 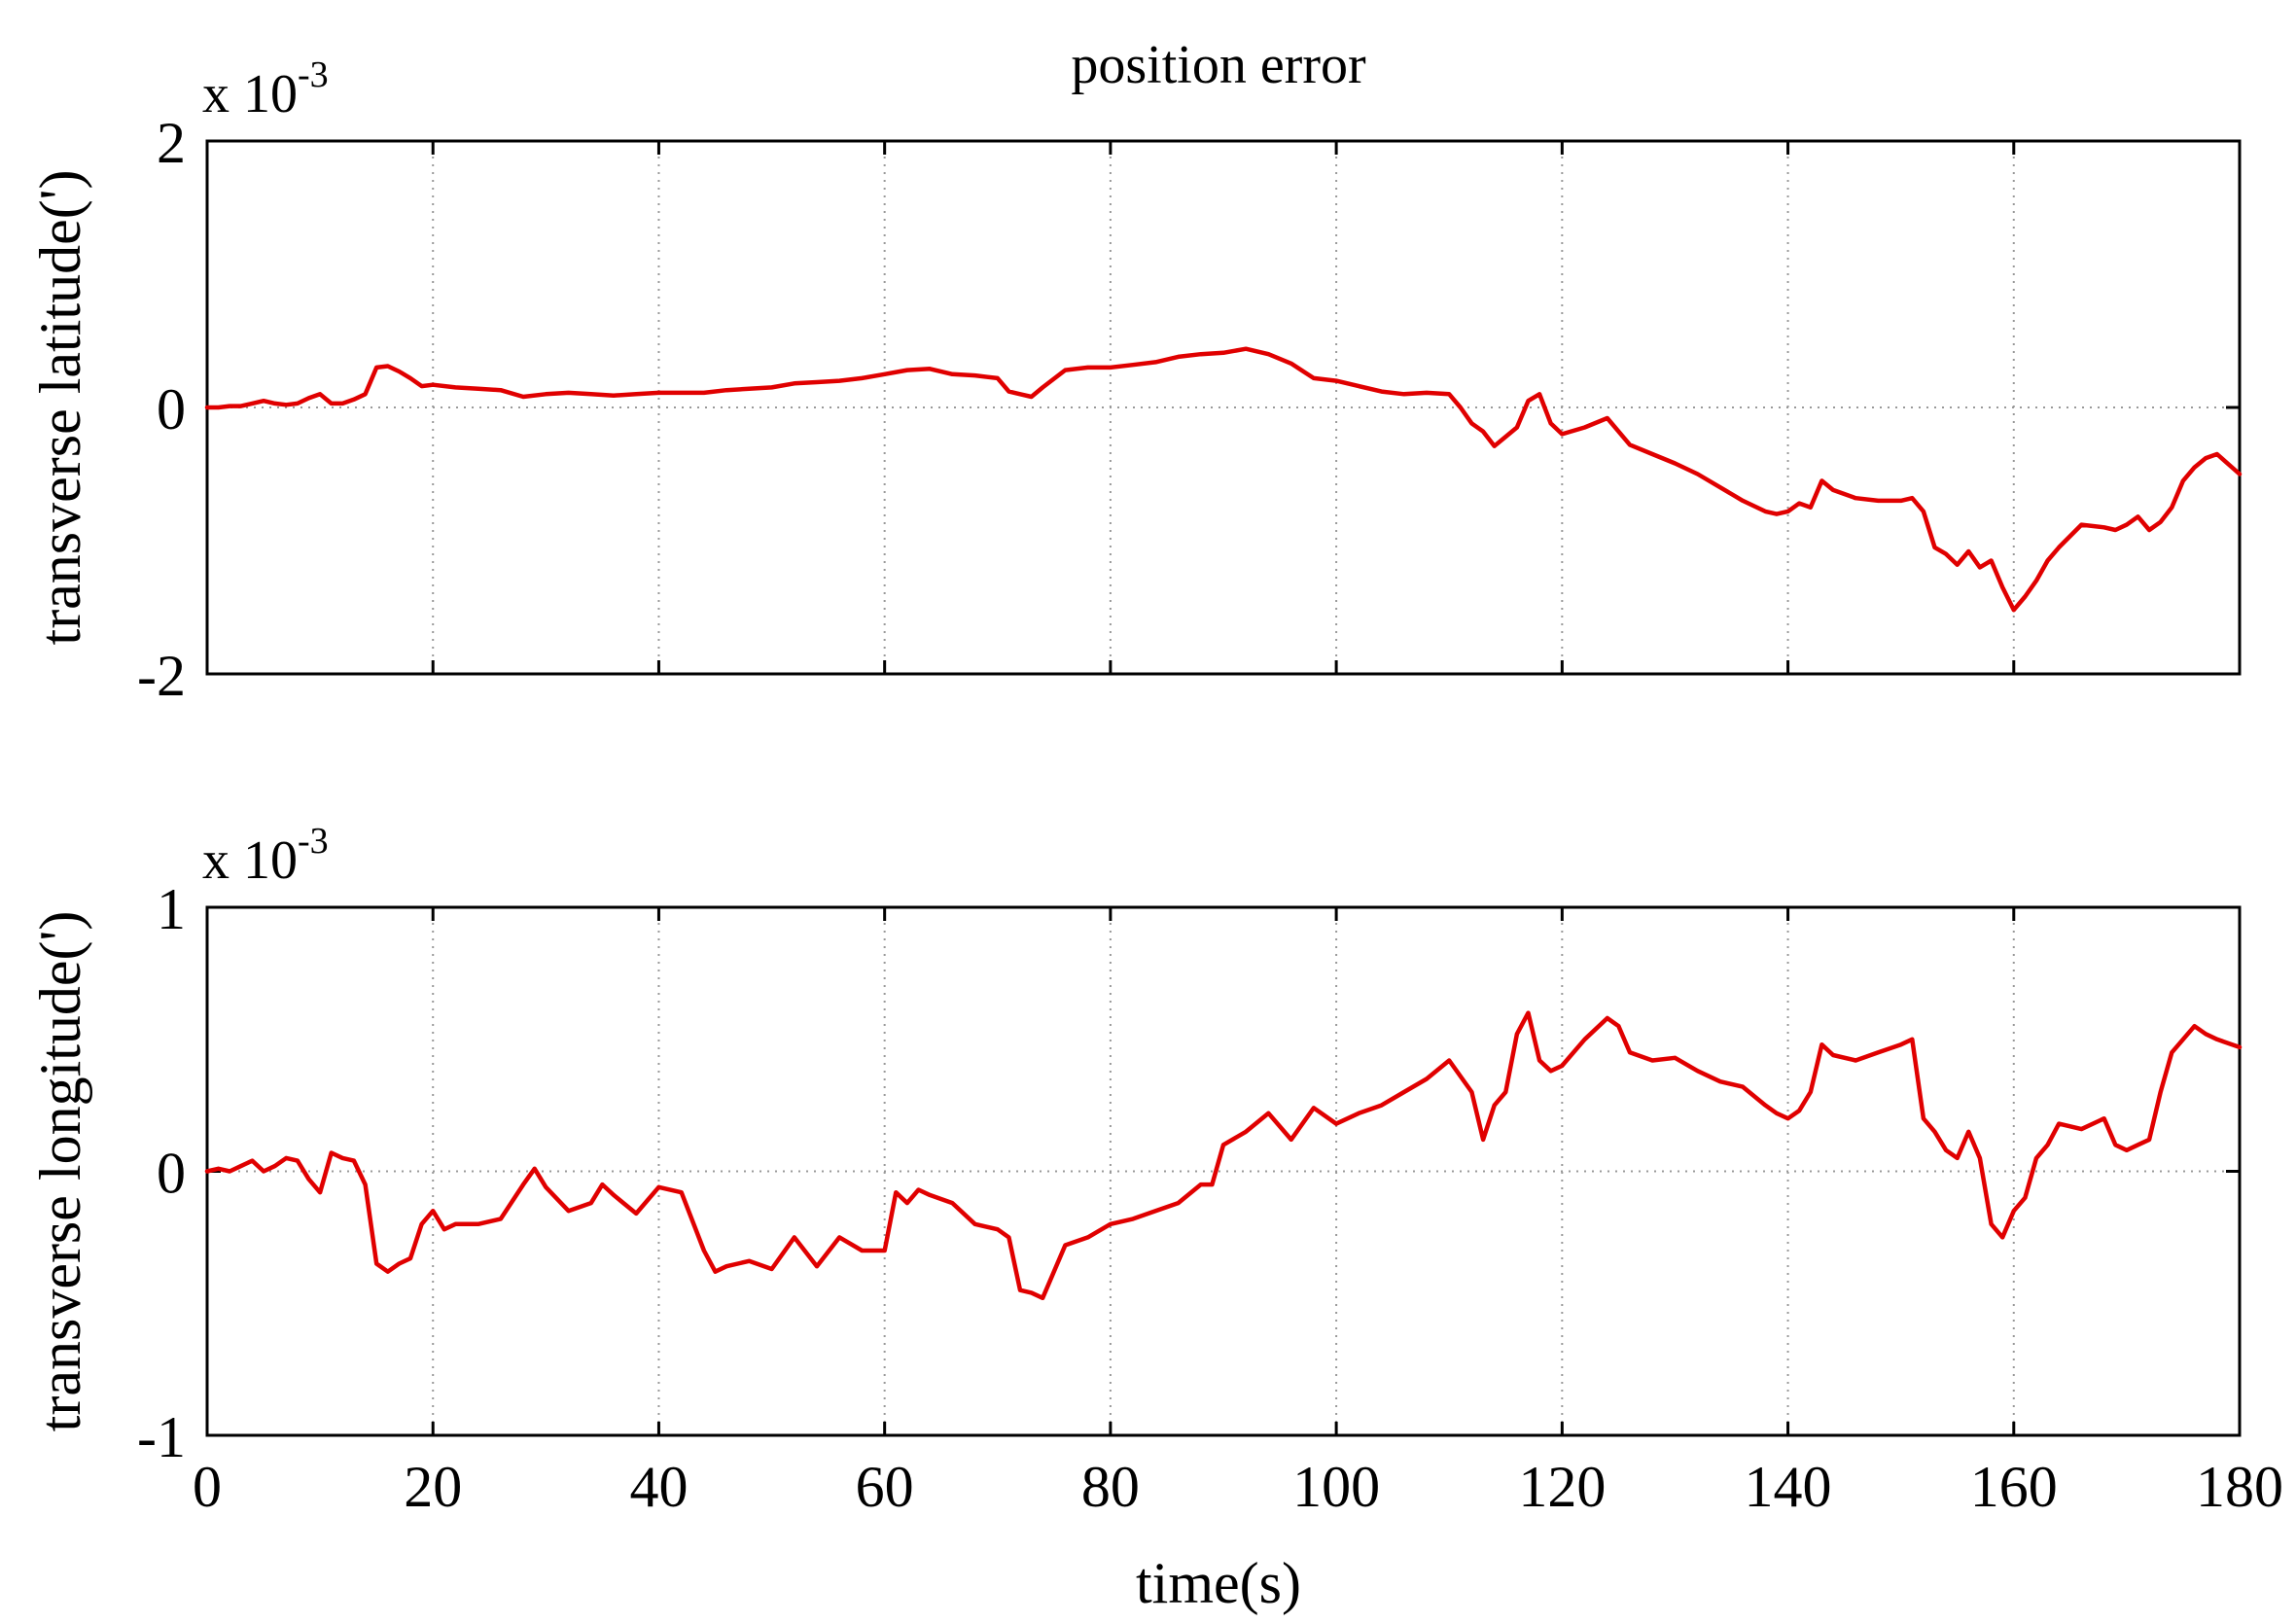 I want to click on longitude-y-tick-label: 0, so click(x=172, y=1174).